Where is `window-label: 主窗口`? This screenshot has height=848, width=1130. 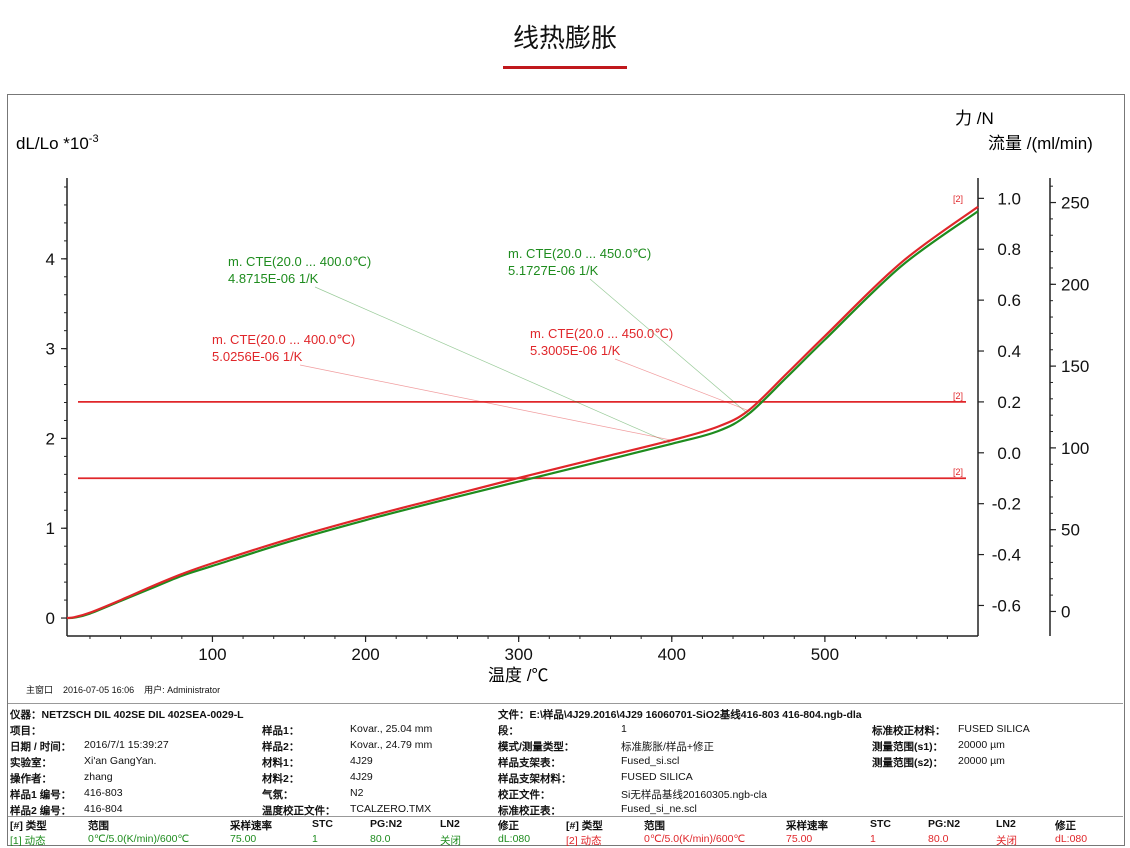 window-label: 主窗口 is located at coordinates (40, 690).